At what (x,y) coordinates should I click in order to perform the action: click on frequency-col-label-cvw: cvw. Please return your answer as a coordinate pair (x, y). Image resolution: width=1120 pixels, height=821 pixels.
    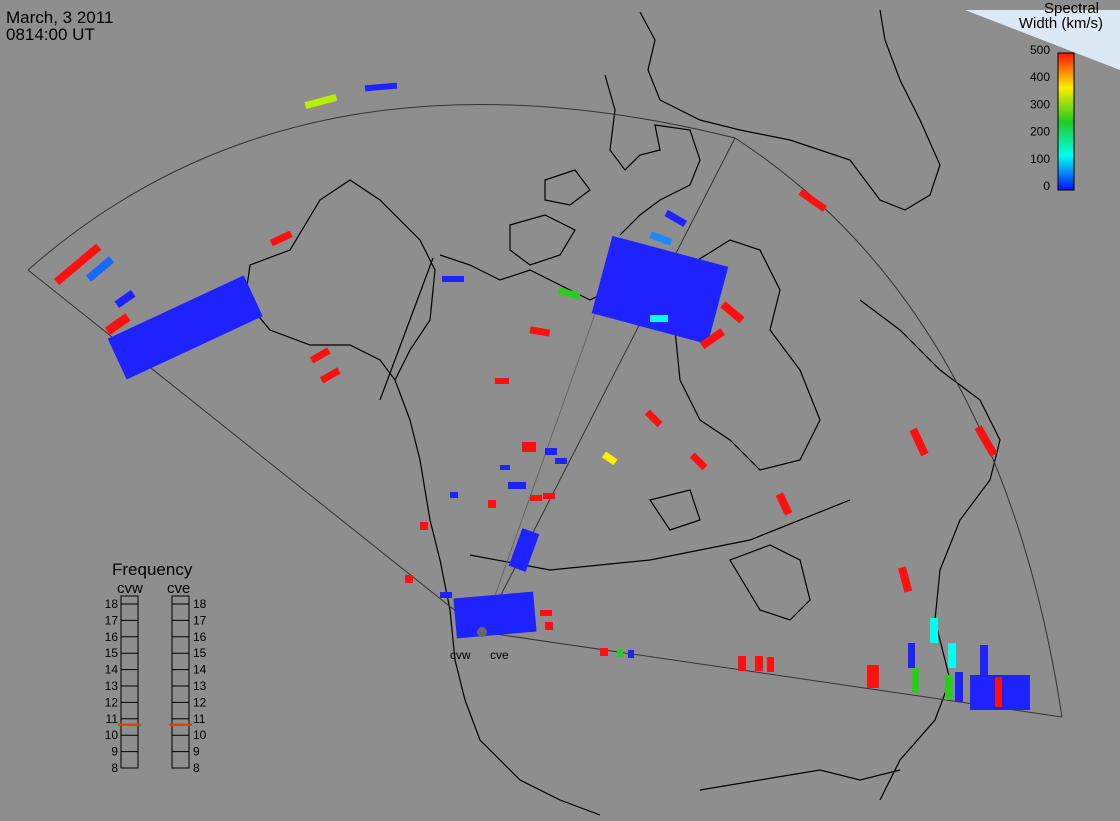
    Looking at the image, I should click on (130, 588).